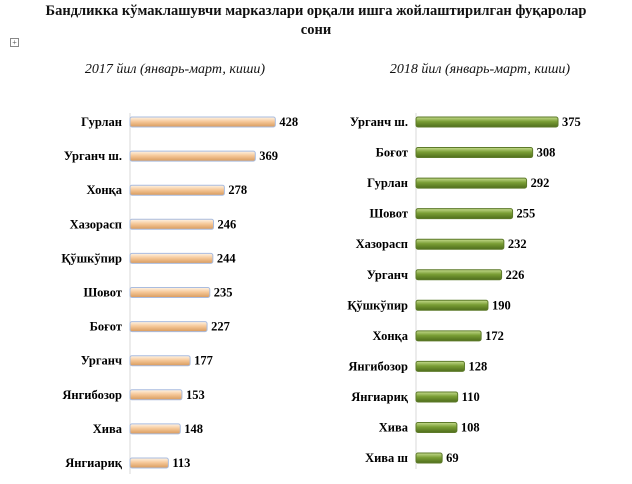 Image resolution: width=632 pixels, height=484 pixels. What do you see at coordinates (380, 397) in the screenshot?
I see `chart-2018-category-label: Янгиариқ` at bounding box center [380, 397].